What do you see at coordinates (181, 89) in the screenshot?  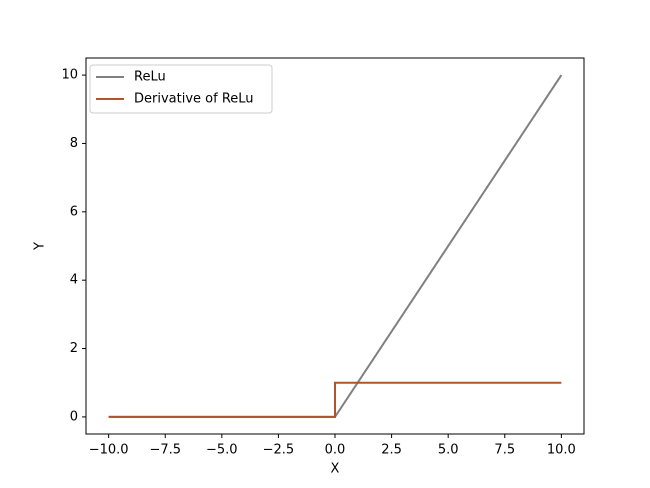 I see `legend-box` at bounding box center [181, 89].